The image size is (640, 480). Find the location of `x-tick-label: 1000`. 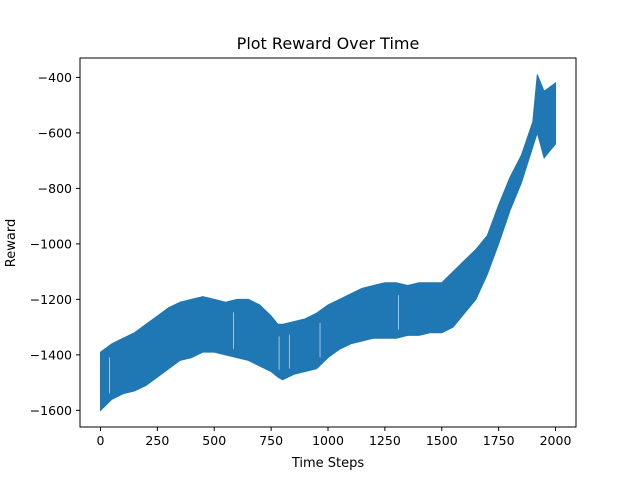

x-tick-label: 1000 is located at coordinates (328, 440).